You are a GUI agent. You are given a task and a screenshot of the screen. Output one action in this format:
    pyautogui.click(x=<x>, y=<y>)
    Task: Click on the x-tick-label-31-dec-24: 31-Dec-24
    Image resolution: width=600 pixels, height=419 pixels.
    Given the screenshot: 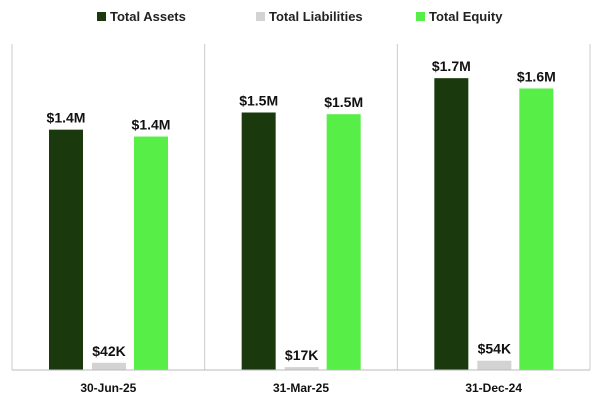 What is the action you would take?
    pyautogui.click(x=493, y=388)
    